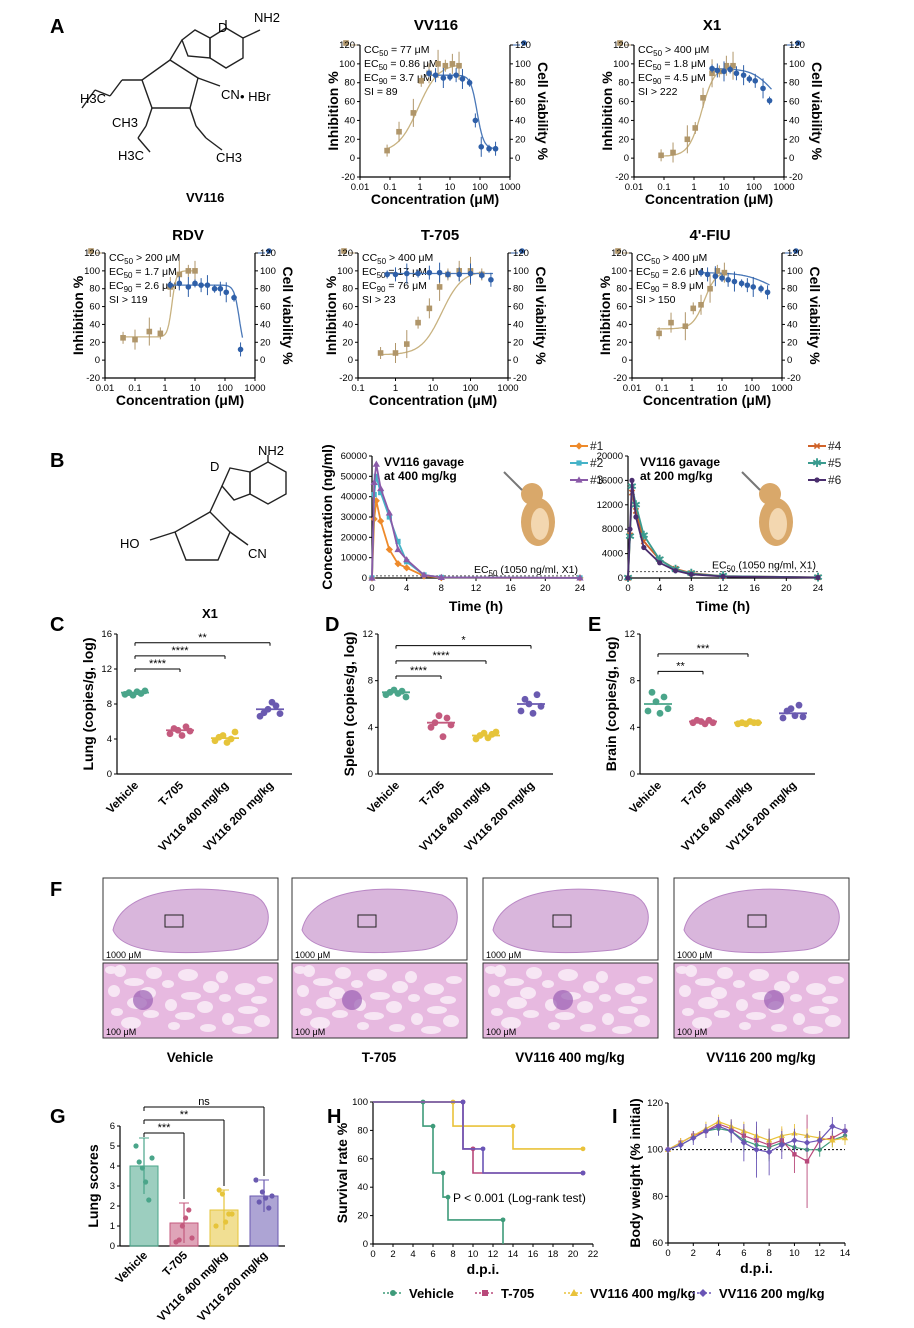  I want to click on lung-score-point, so click(216, 1226).